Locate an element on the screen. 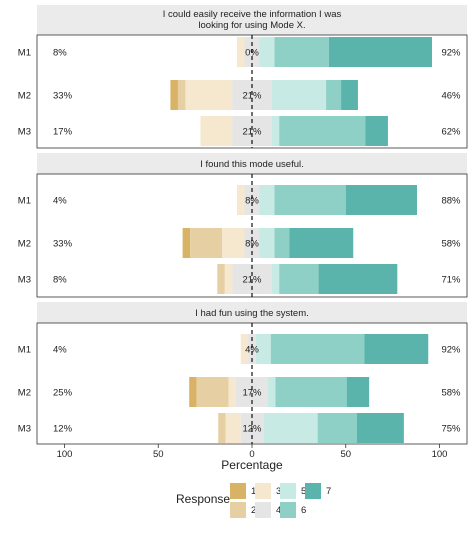  row-M1: M1 8% 0% 92% is located at coordinates (239, 52).